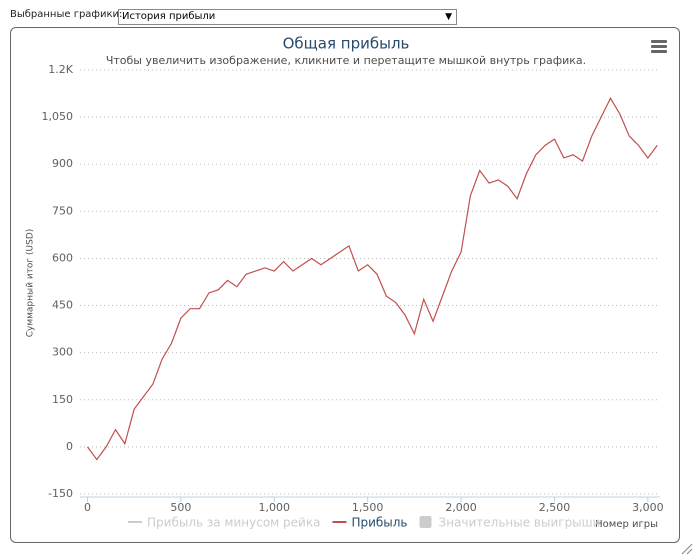 This screenshot has width=694, height=556. I want to click on y-tick-label: 600, so click(62, 257).